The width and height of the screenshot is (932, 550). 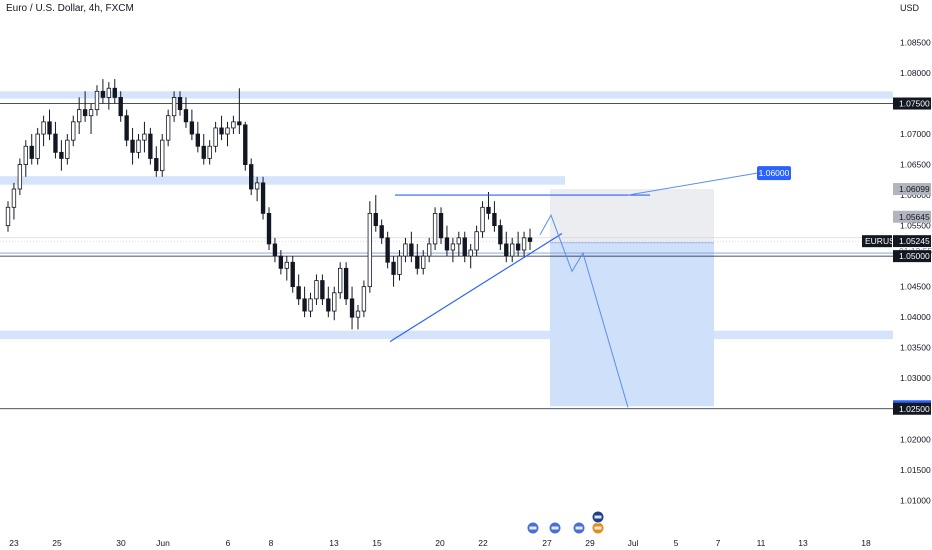 I want to click on triangle-support-line, so click(x=476, y=288).